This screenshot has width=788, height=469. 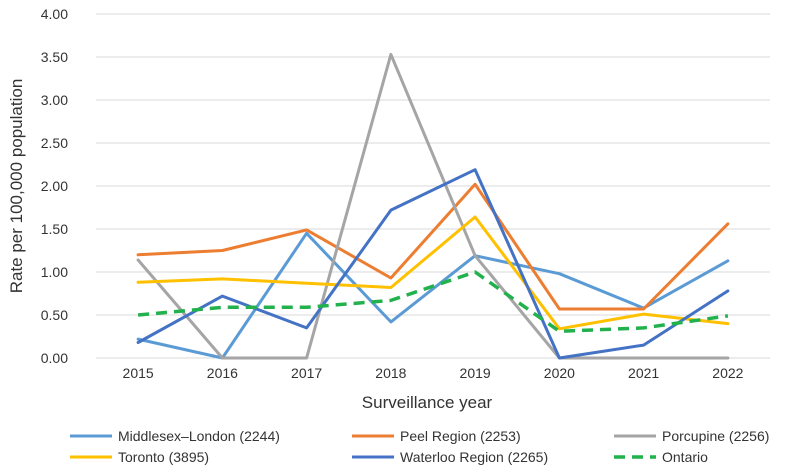 I want to click on x-tick-label: 2022, so click(x=727, y=373).